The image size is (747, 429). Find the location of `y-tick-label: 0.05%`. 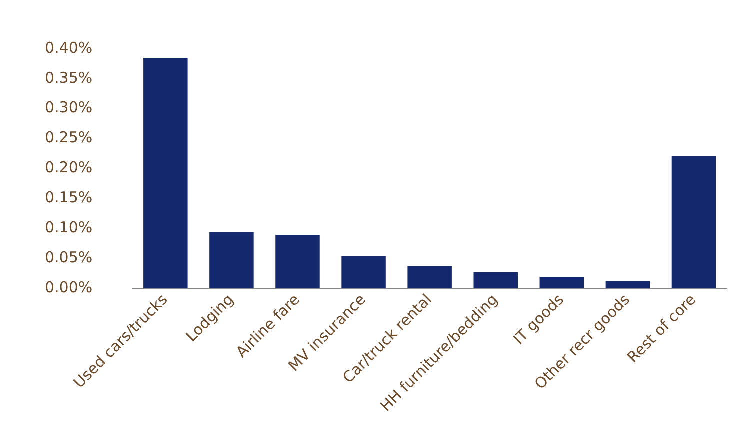

y-tick-label: 0.05% is located at coordinates (68, 257).